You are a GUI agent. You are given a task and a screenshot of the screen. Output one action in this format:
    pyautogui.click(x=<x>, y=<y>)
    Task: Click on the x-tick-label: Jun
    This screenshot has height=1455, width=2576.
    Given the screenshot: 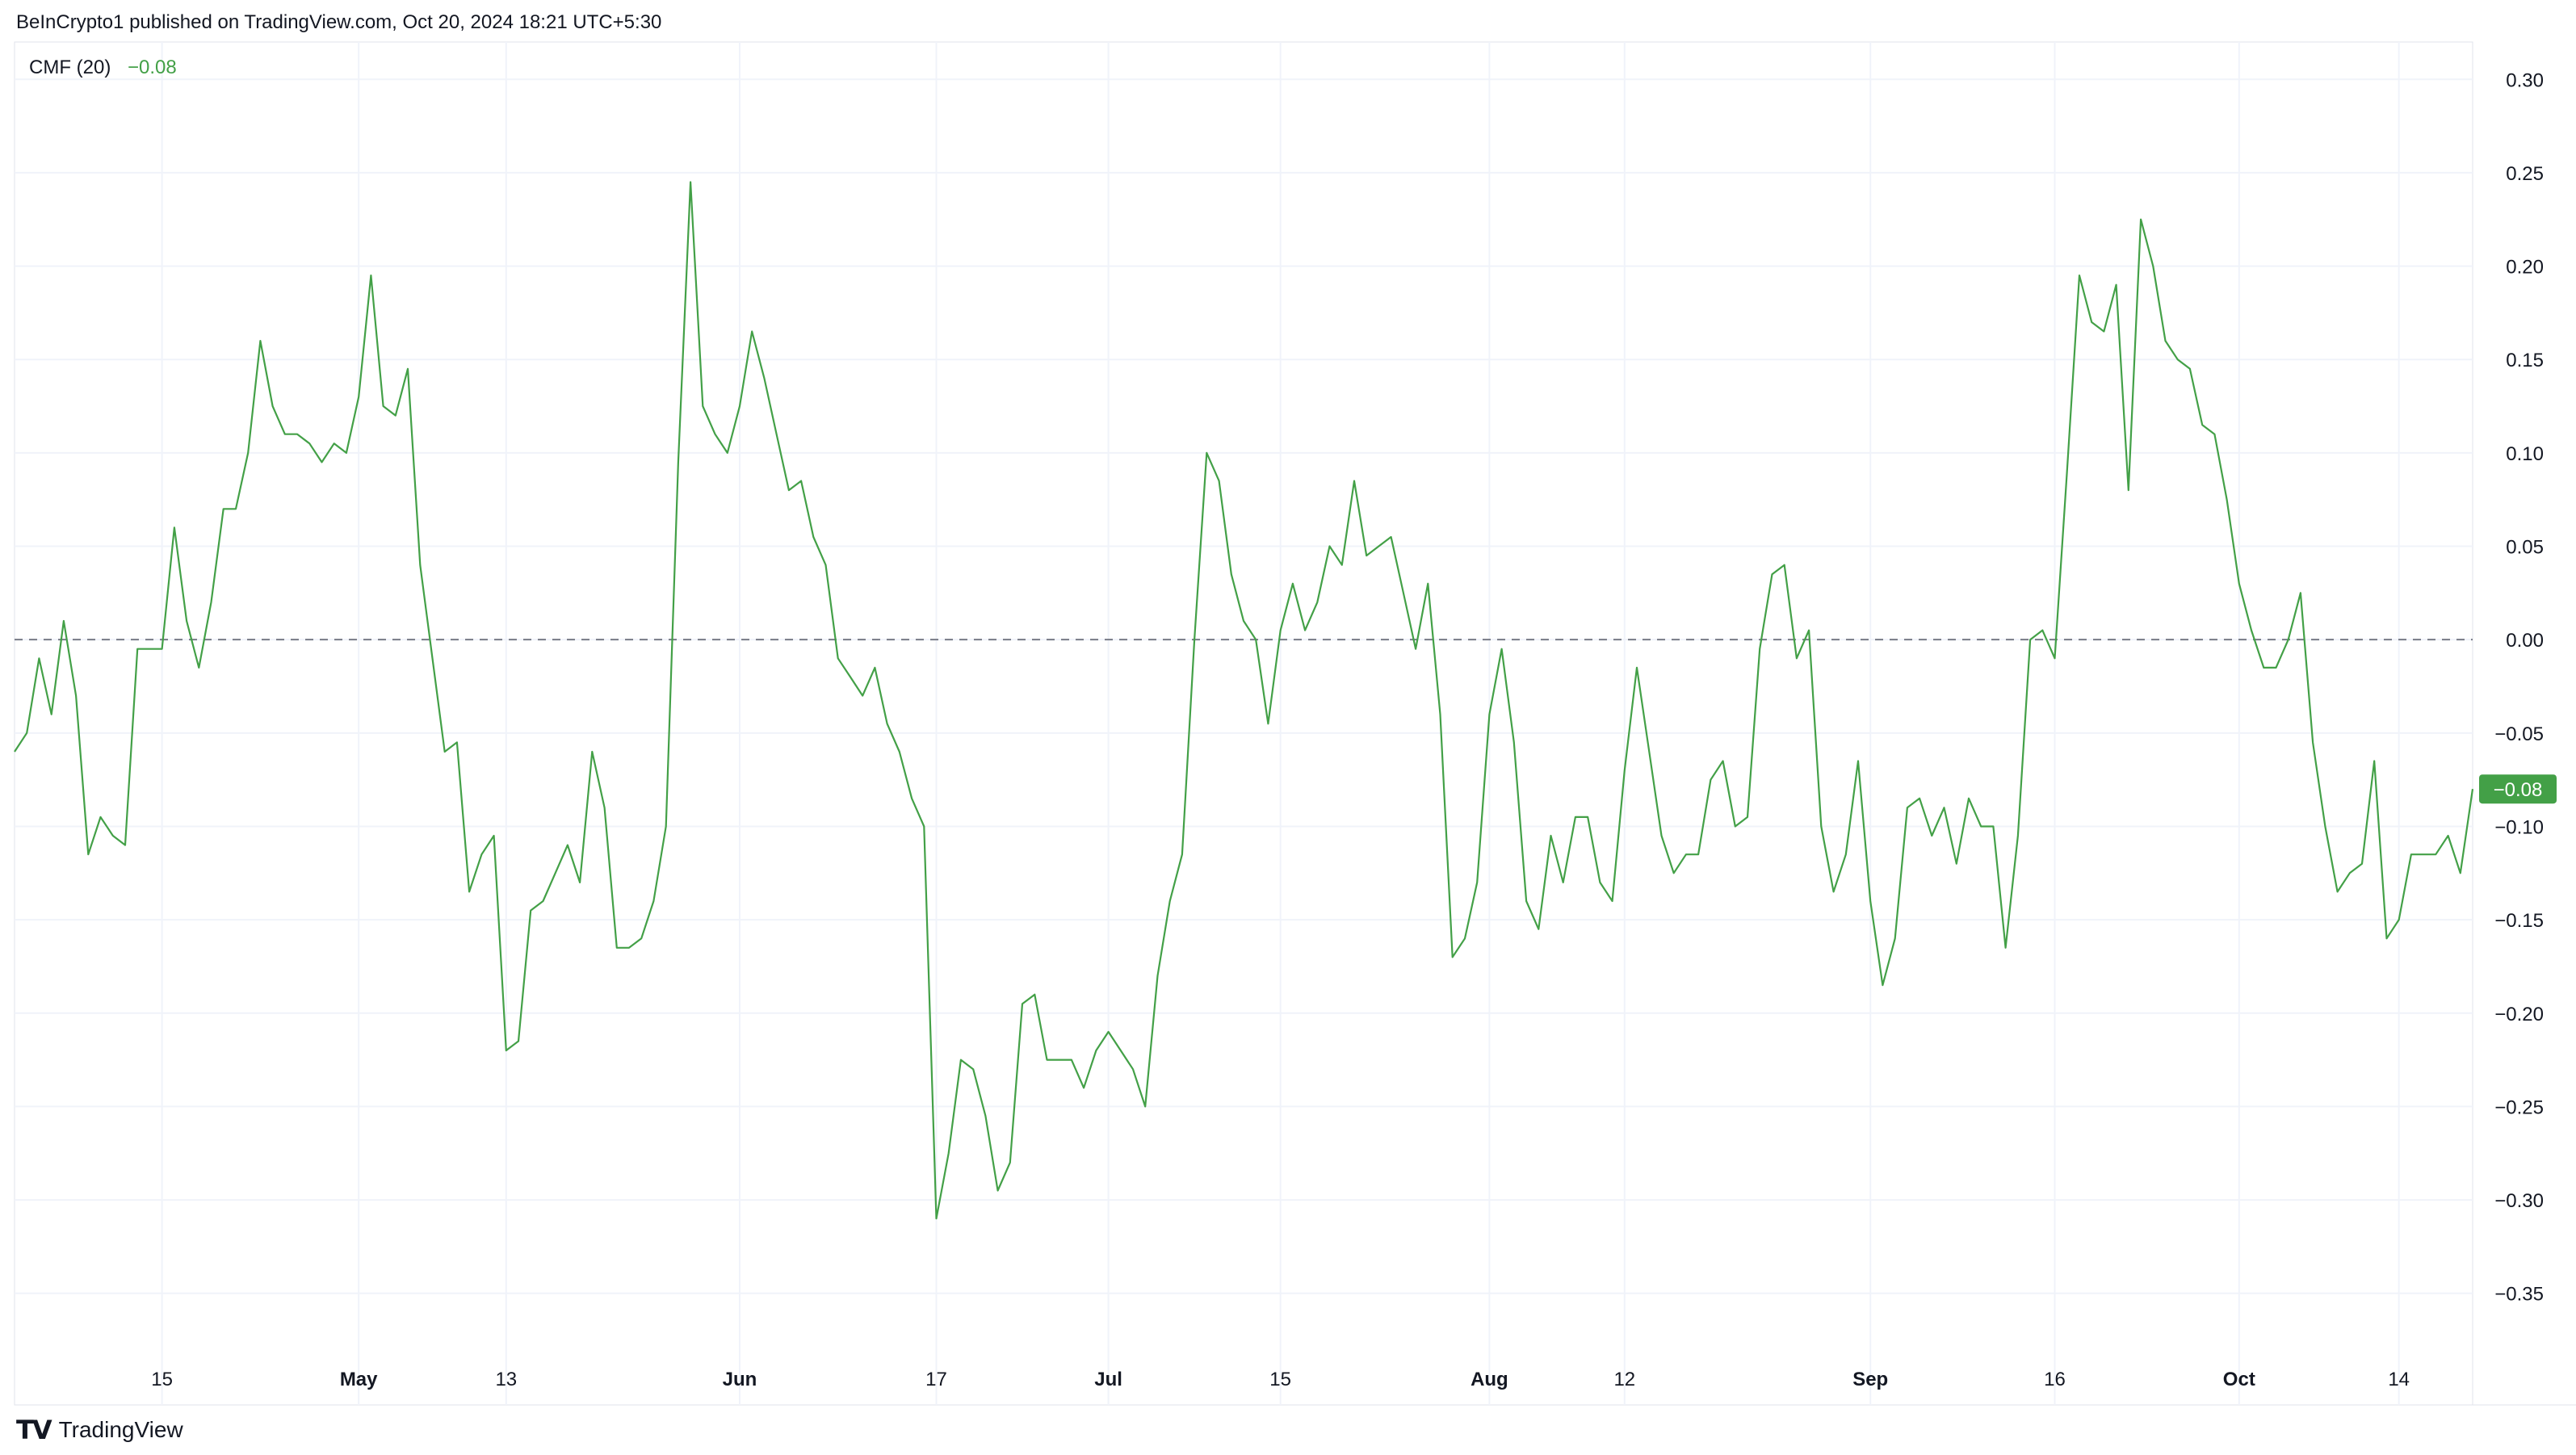 What is the action you would take?
    pyautogui.click(x=740, y=1379)
    